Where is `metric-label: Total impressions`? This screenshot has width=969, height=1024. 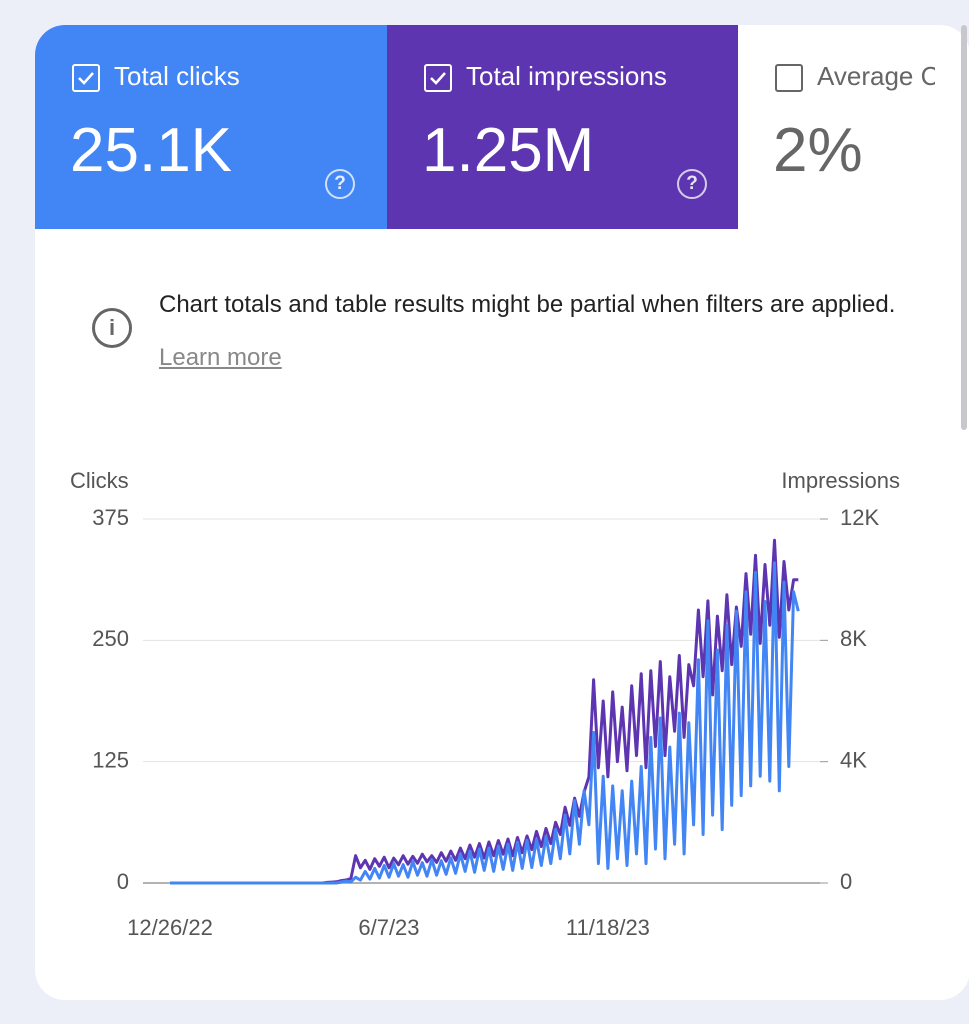 metric-label: Total impressions is located at coordinates (566, 76).